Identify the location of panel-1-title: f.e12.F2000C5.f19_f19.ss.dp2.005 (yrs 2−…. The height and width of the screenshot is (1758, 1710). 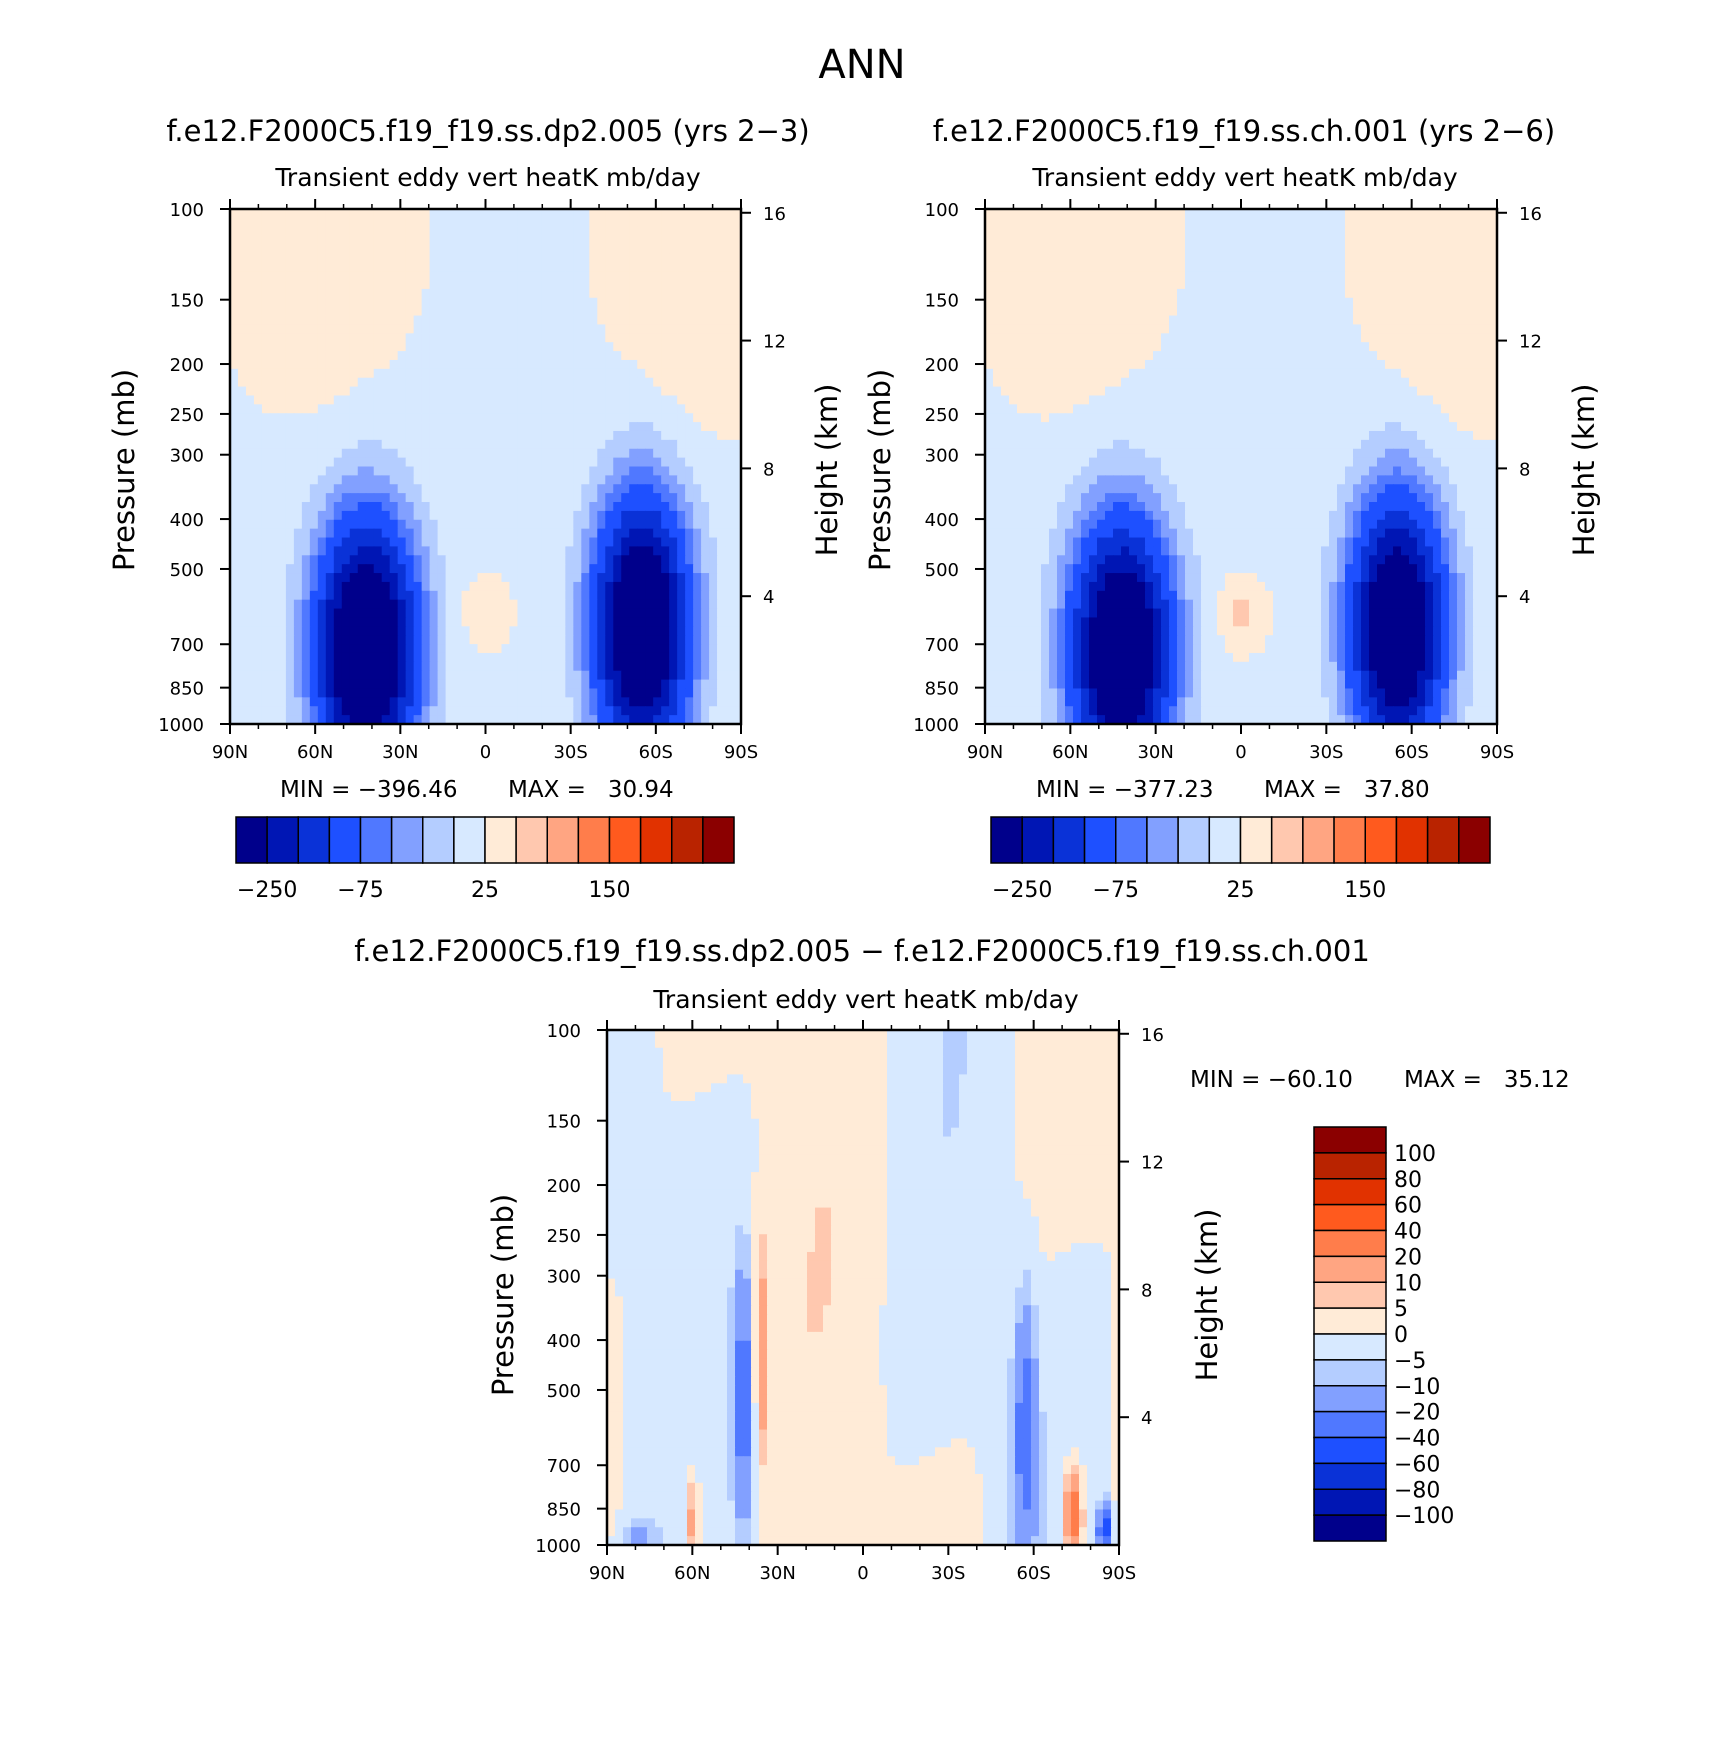
(487, 131).